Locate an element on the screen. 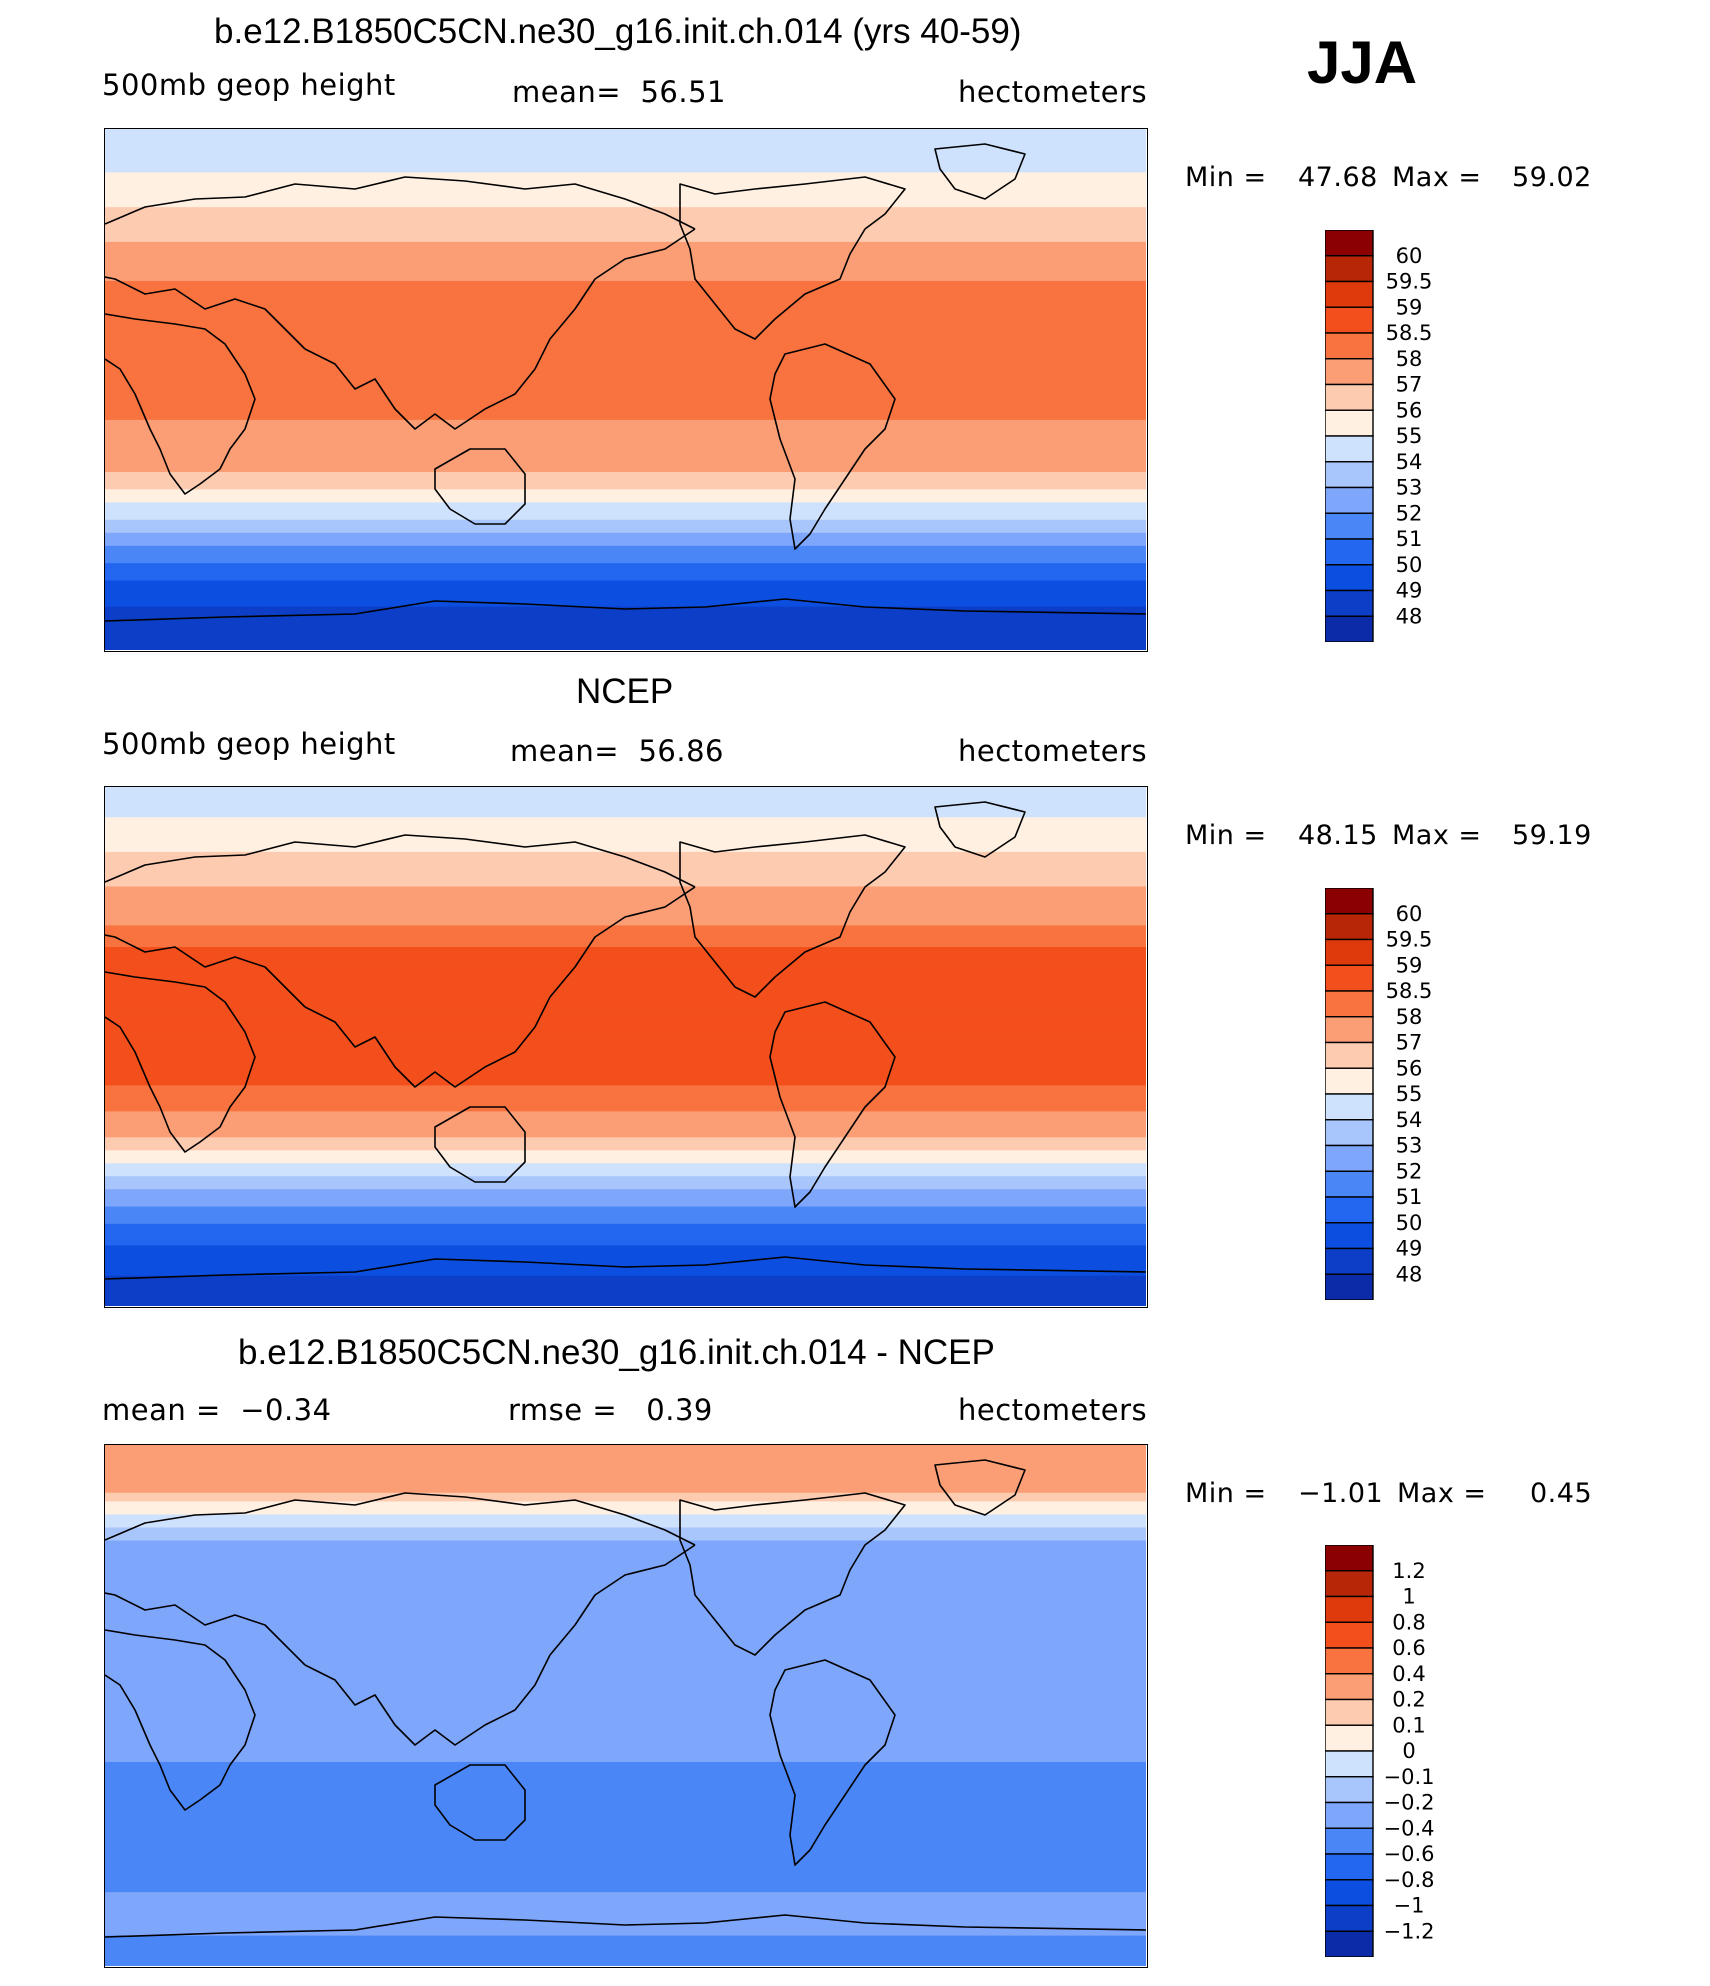  panel1-units-label: hectometers is located at coordinates (1053, 92).